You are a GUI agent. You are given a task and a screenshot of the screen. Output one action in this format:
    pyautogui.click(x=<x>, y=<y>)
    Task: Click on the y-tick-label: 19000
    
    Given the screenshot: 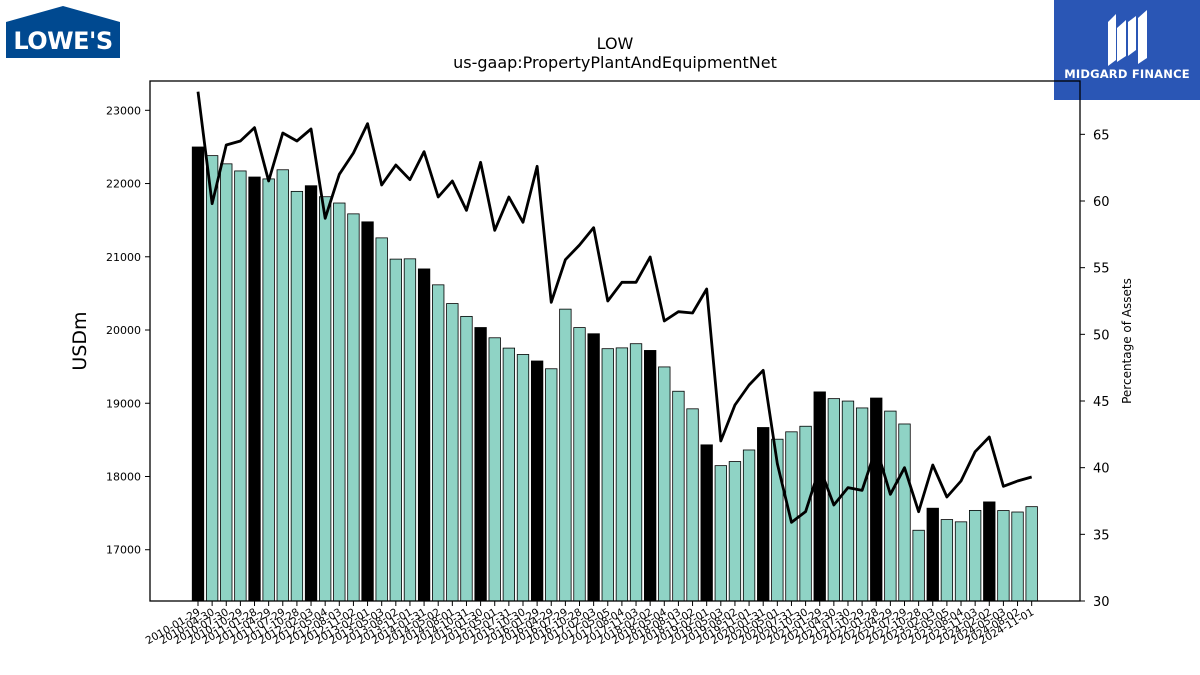 What is the action you would take?
    pyautogui.click(x=123, y=403)
    